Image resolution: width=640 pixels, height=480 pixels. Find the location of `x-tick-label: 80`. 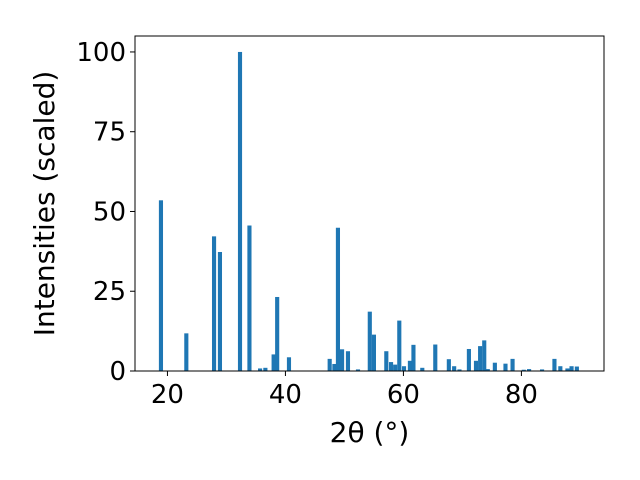

x-tick-label: 80 is located at coordinates (521, 395).